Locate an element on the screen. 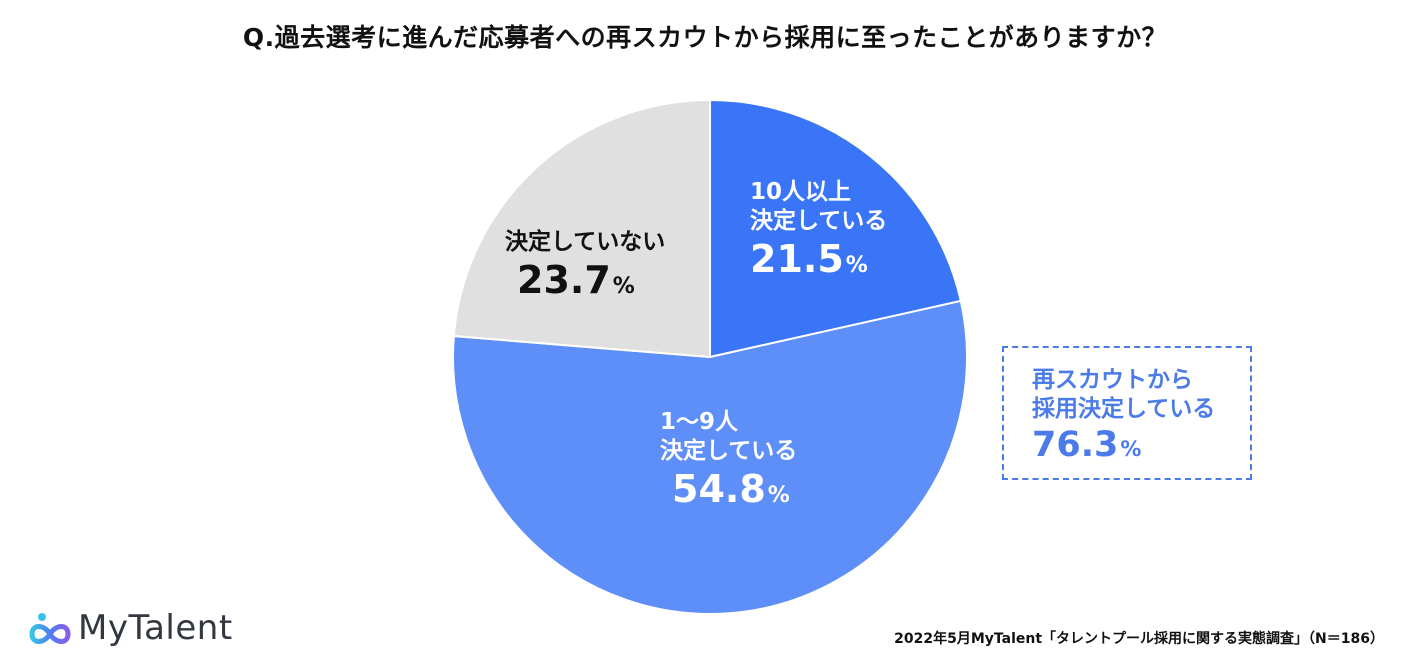 The width and height of the screenshot is (1410, 661). pie-slice-10-plus is located at coordinates (836, 228).